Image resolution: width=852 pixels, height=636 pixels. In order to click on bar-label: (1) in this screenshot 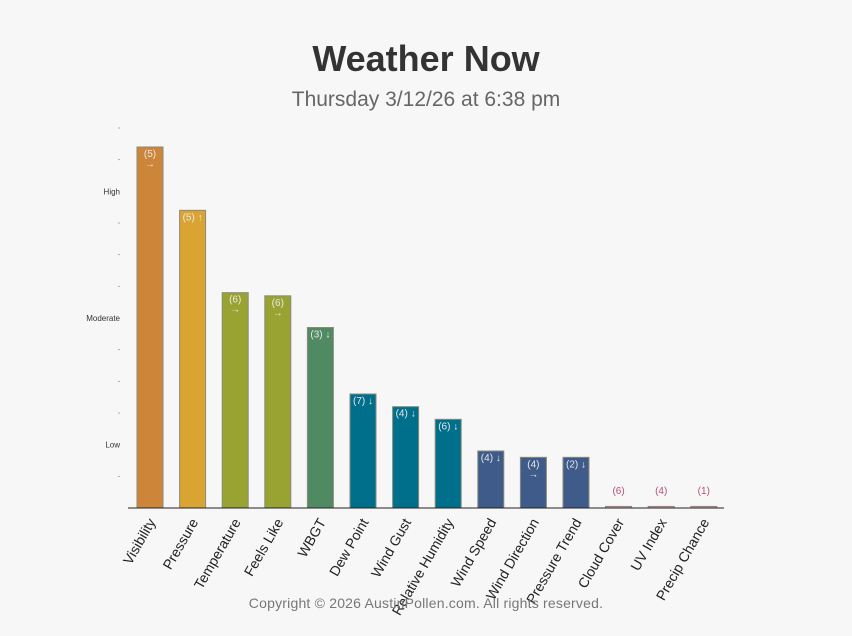, I will do `click(704, 491)`.